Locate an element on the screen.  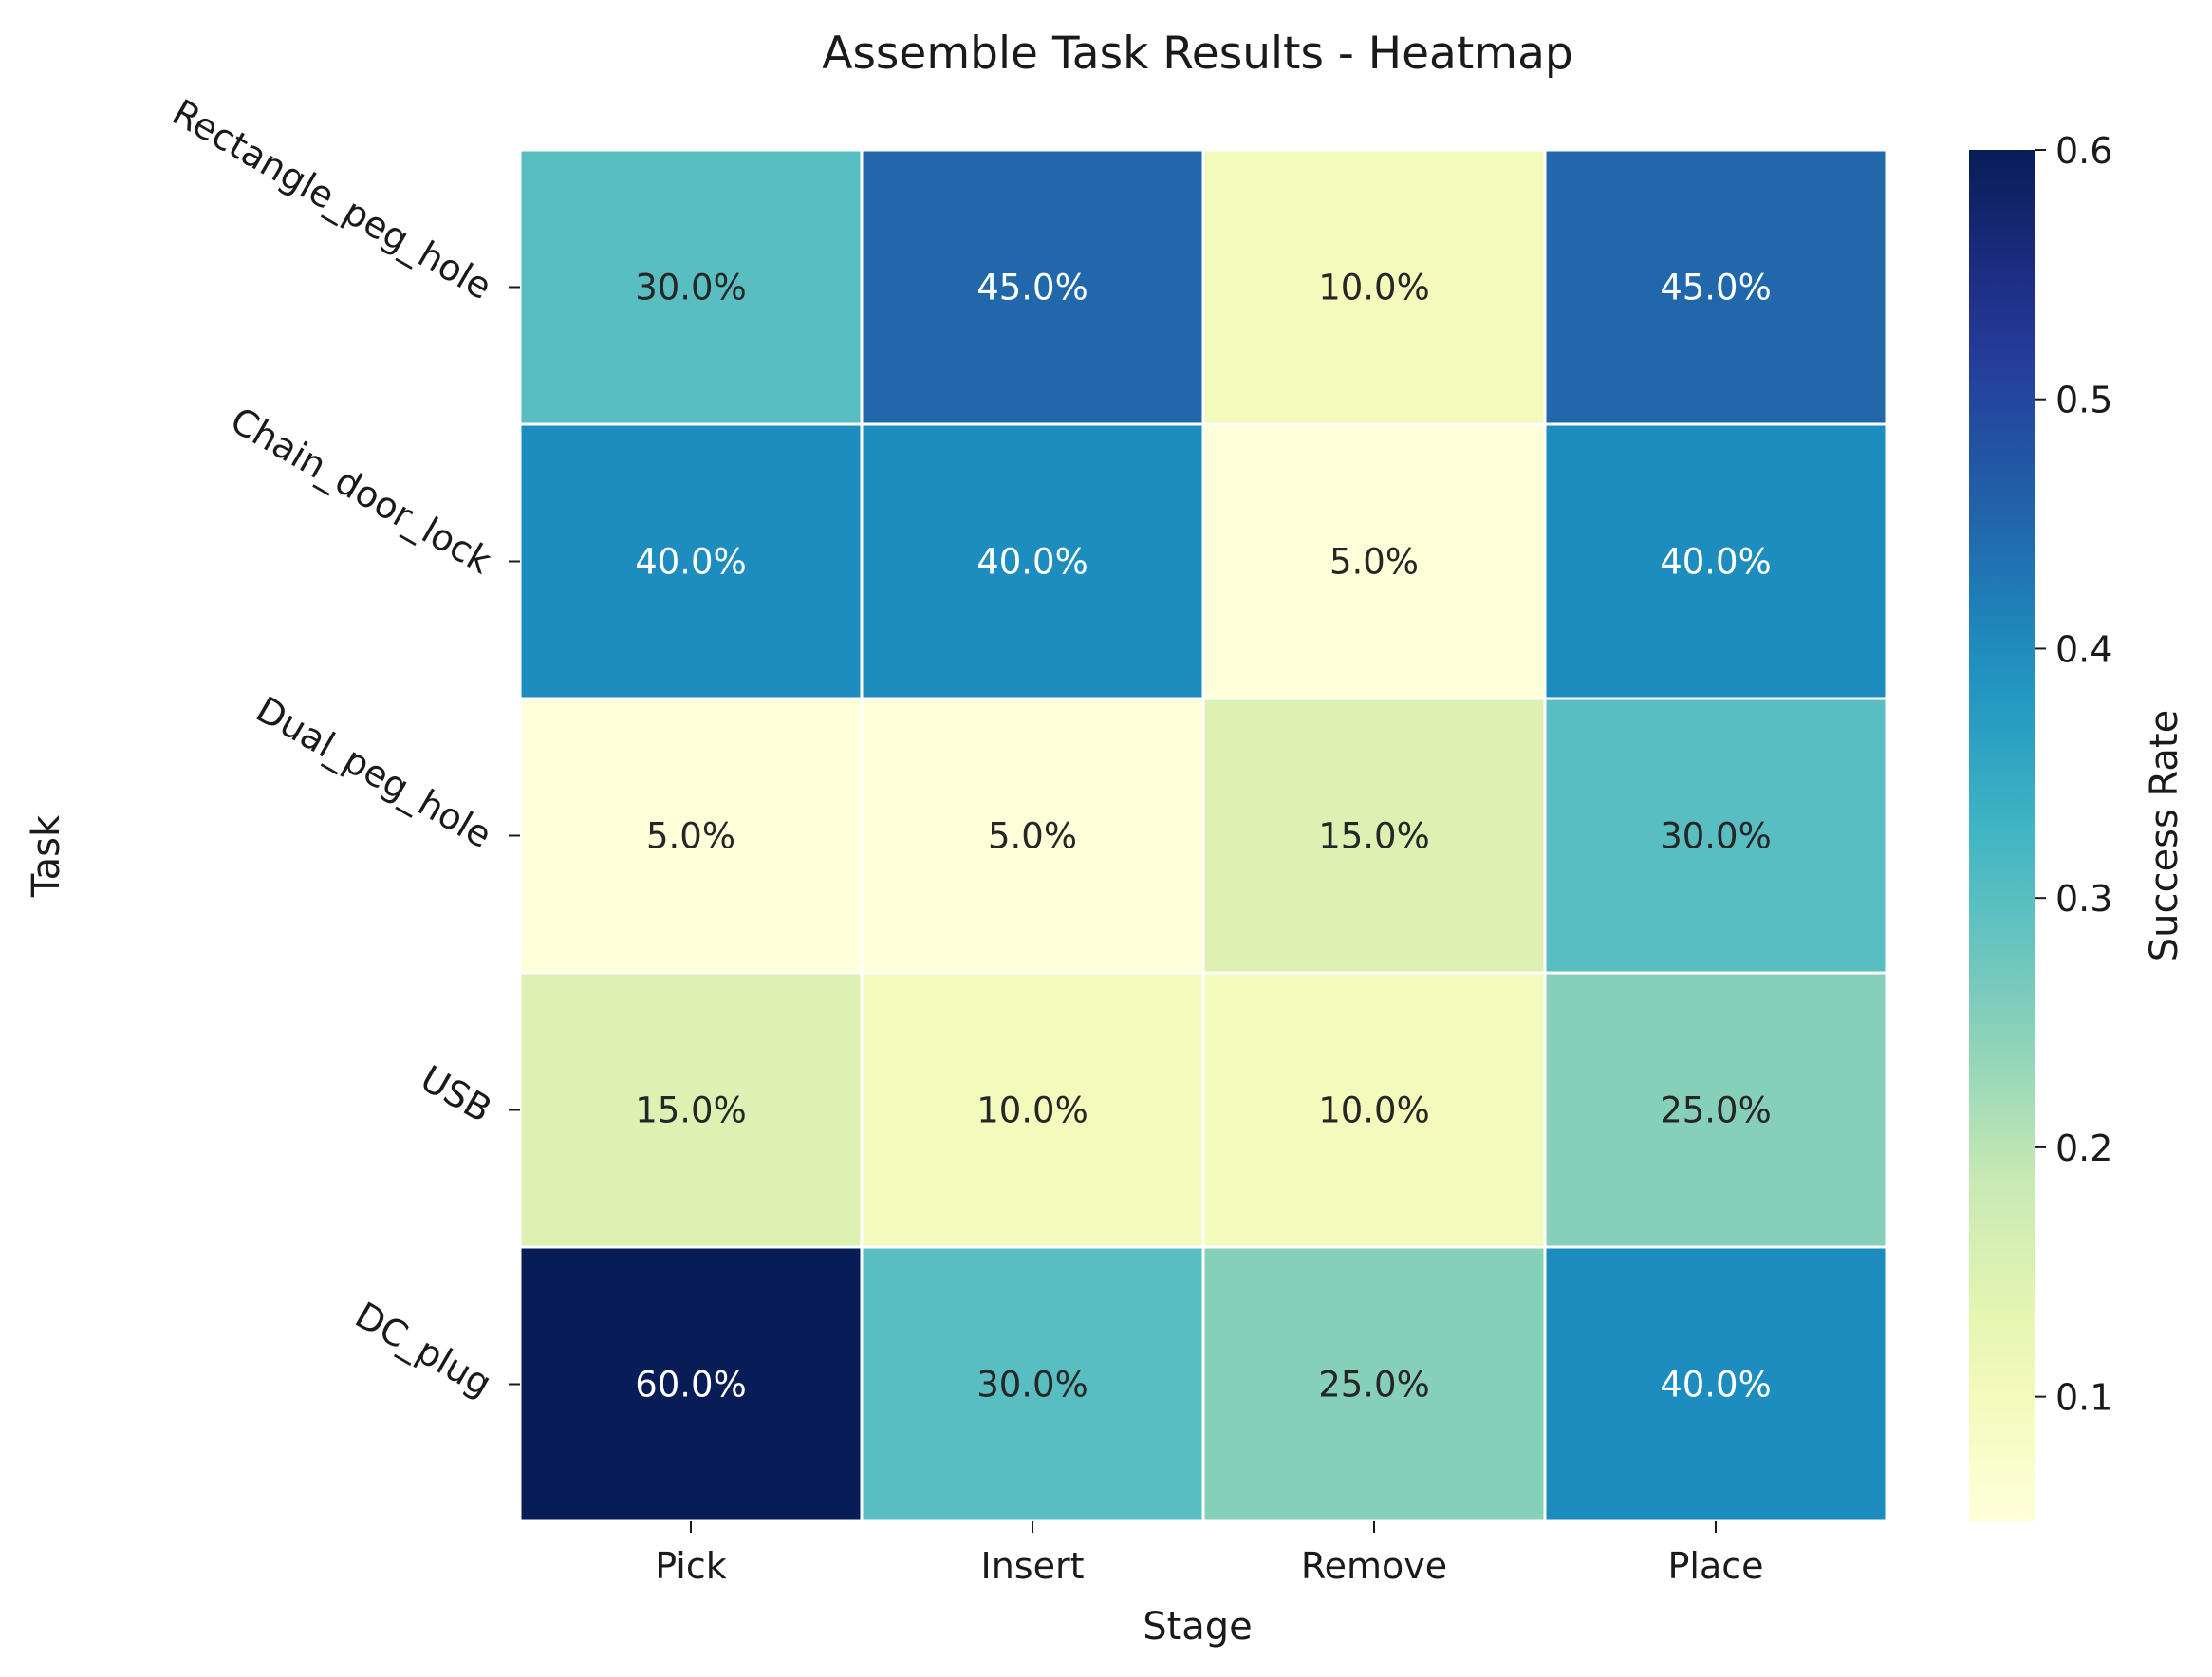
x-tick-label: Remove is located at coordinates (1374, 1566).